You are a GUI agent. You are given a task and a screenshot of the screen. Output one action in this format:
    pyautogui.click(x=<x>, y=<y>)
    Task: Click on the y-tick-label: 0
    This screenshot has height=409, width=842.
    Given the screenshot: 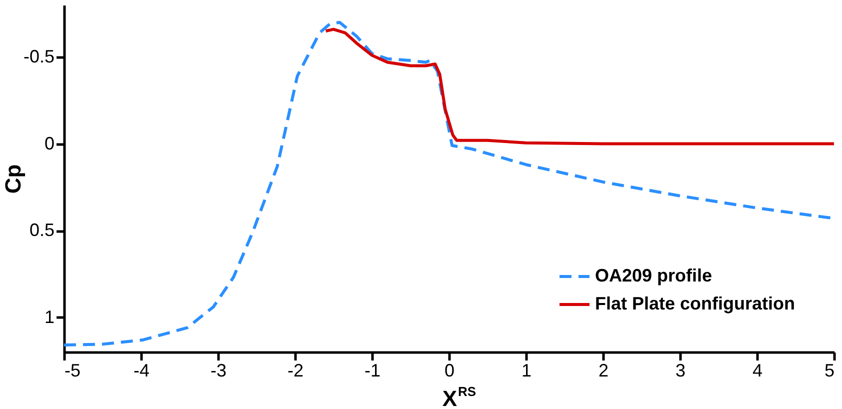 What is the action you would take?
    pyautogui.click(x=49, y=143)
    